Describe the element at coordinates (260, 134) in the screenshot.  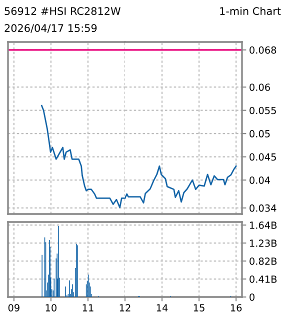
I see `y-tick-label: 0.05` at that location.